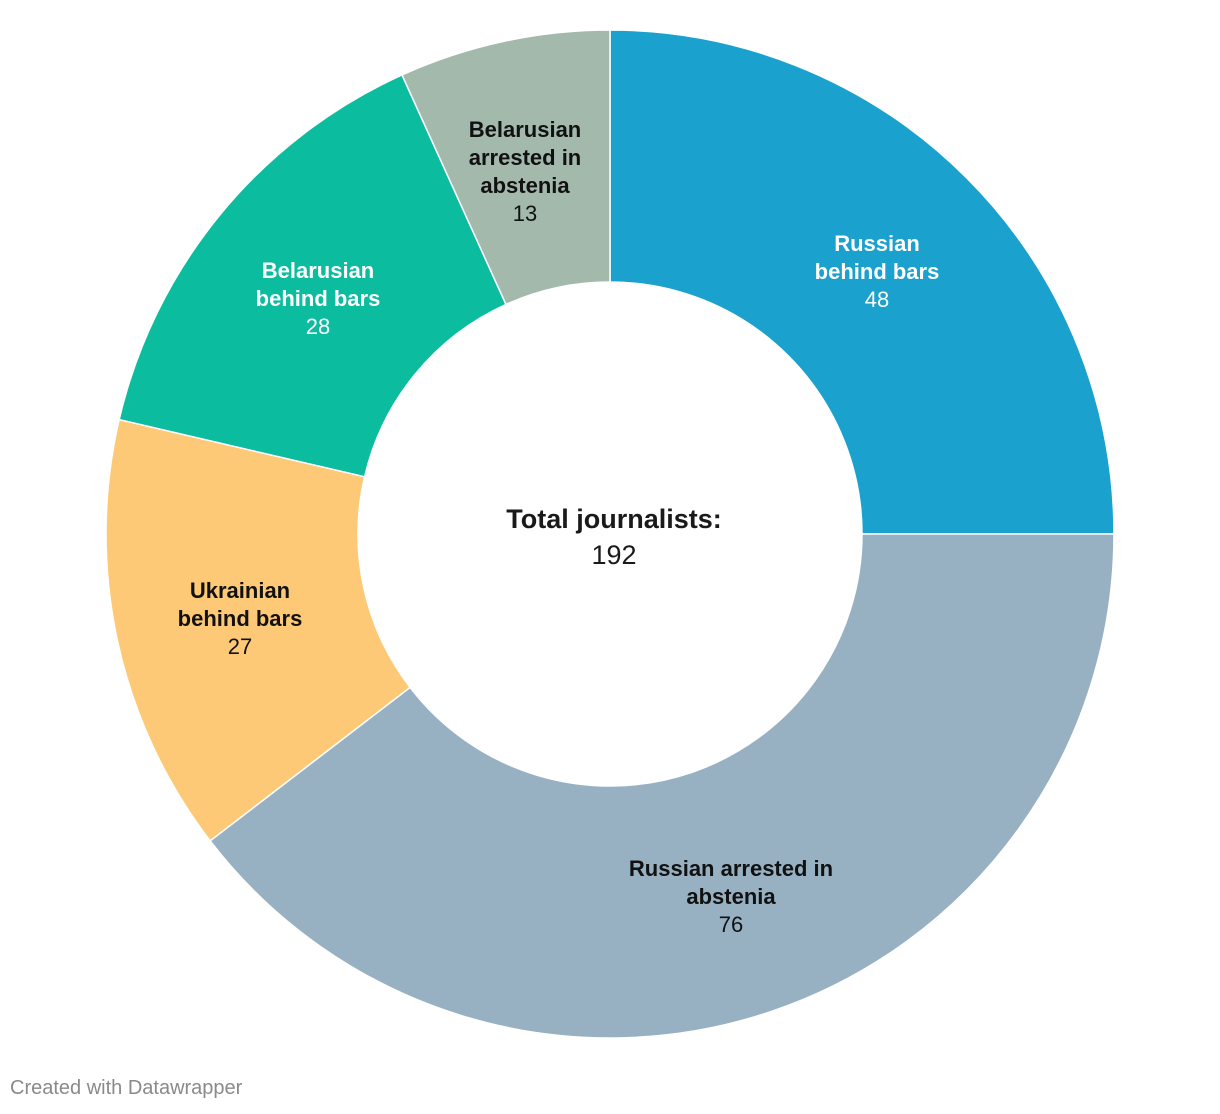 Image resolution: width=1220 pixels, height=1114 pixels. Describe the element at coordinates (525, 185) in the screenshot. I see `segment-label-4-line-2: abstenia` at that location.